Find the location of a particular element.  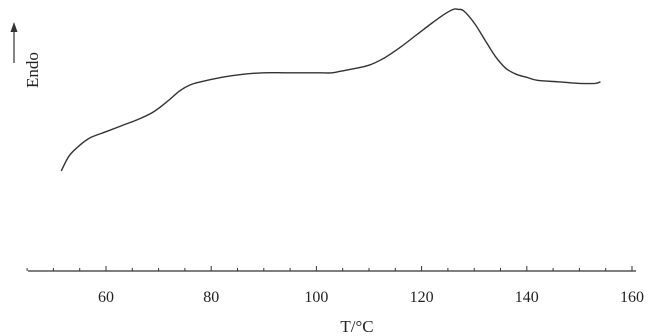

x-axis-label: T/°C is located at coordinates (356, 326).